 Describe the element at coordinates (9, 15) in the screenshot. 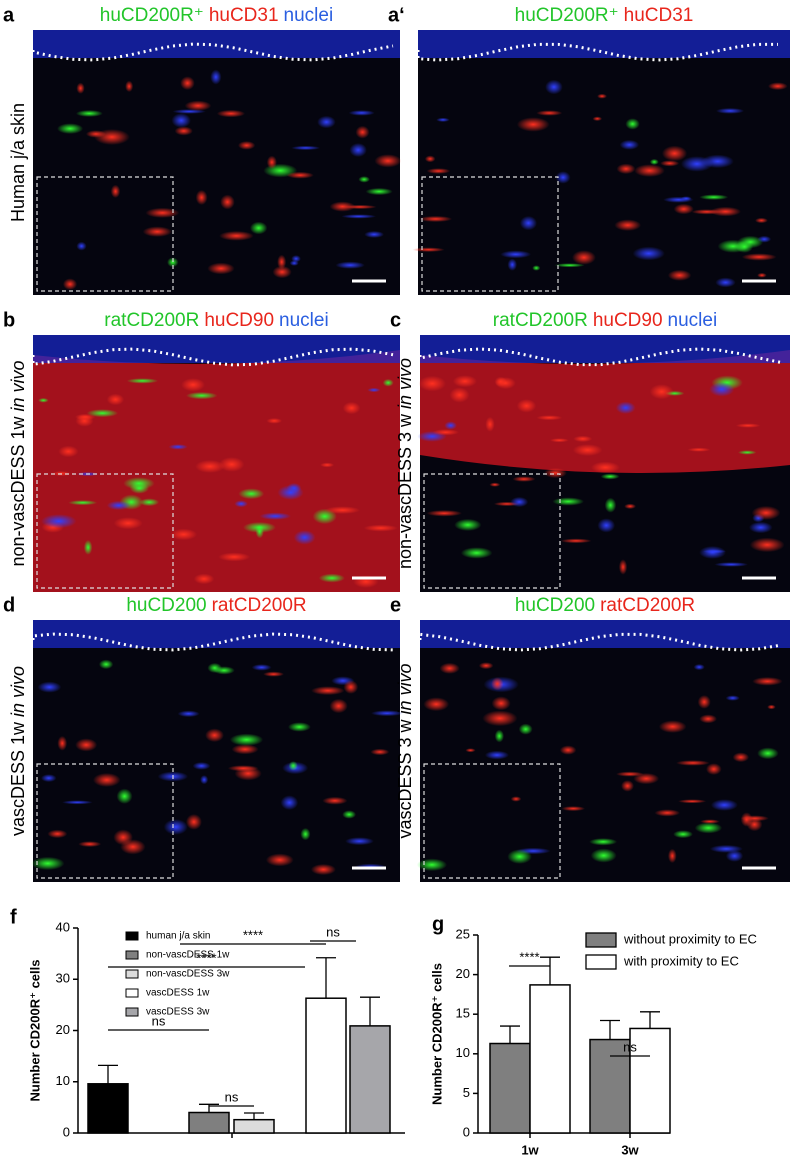

I see `panel-letter: a` at that location.